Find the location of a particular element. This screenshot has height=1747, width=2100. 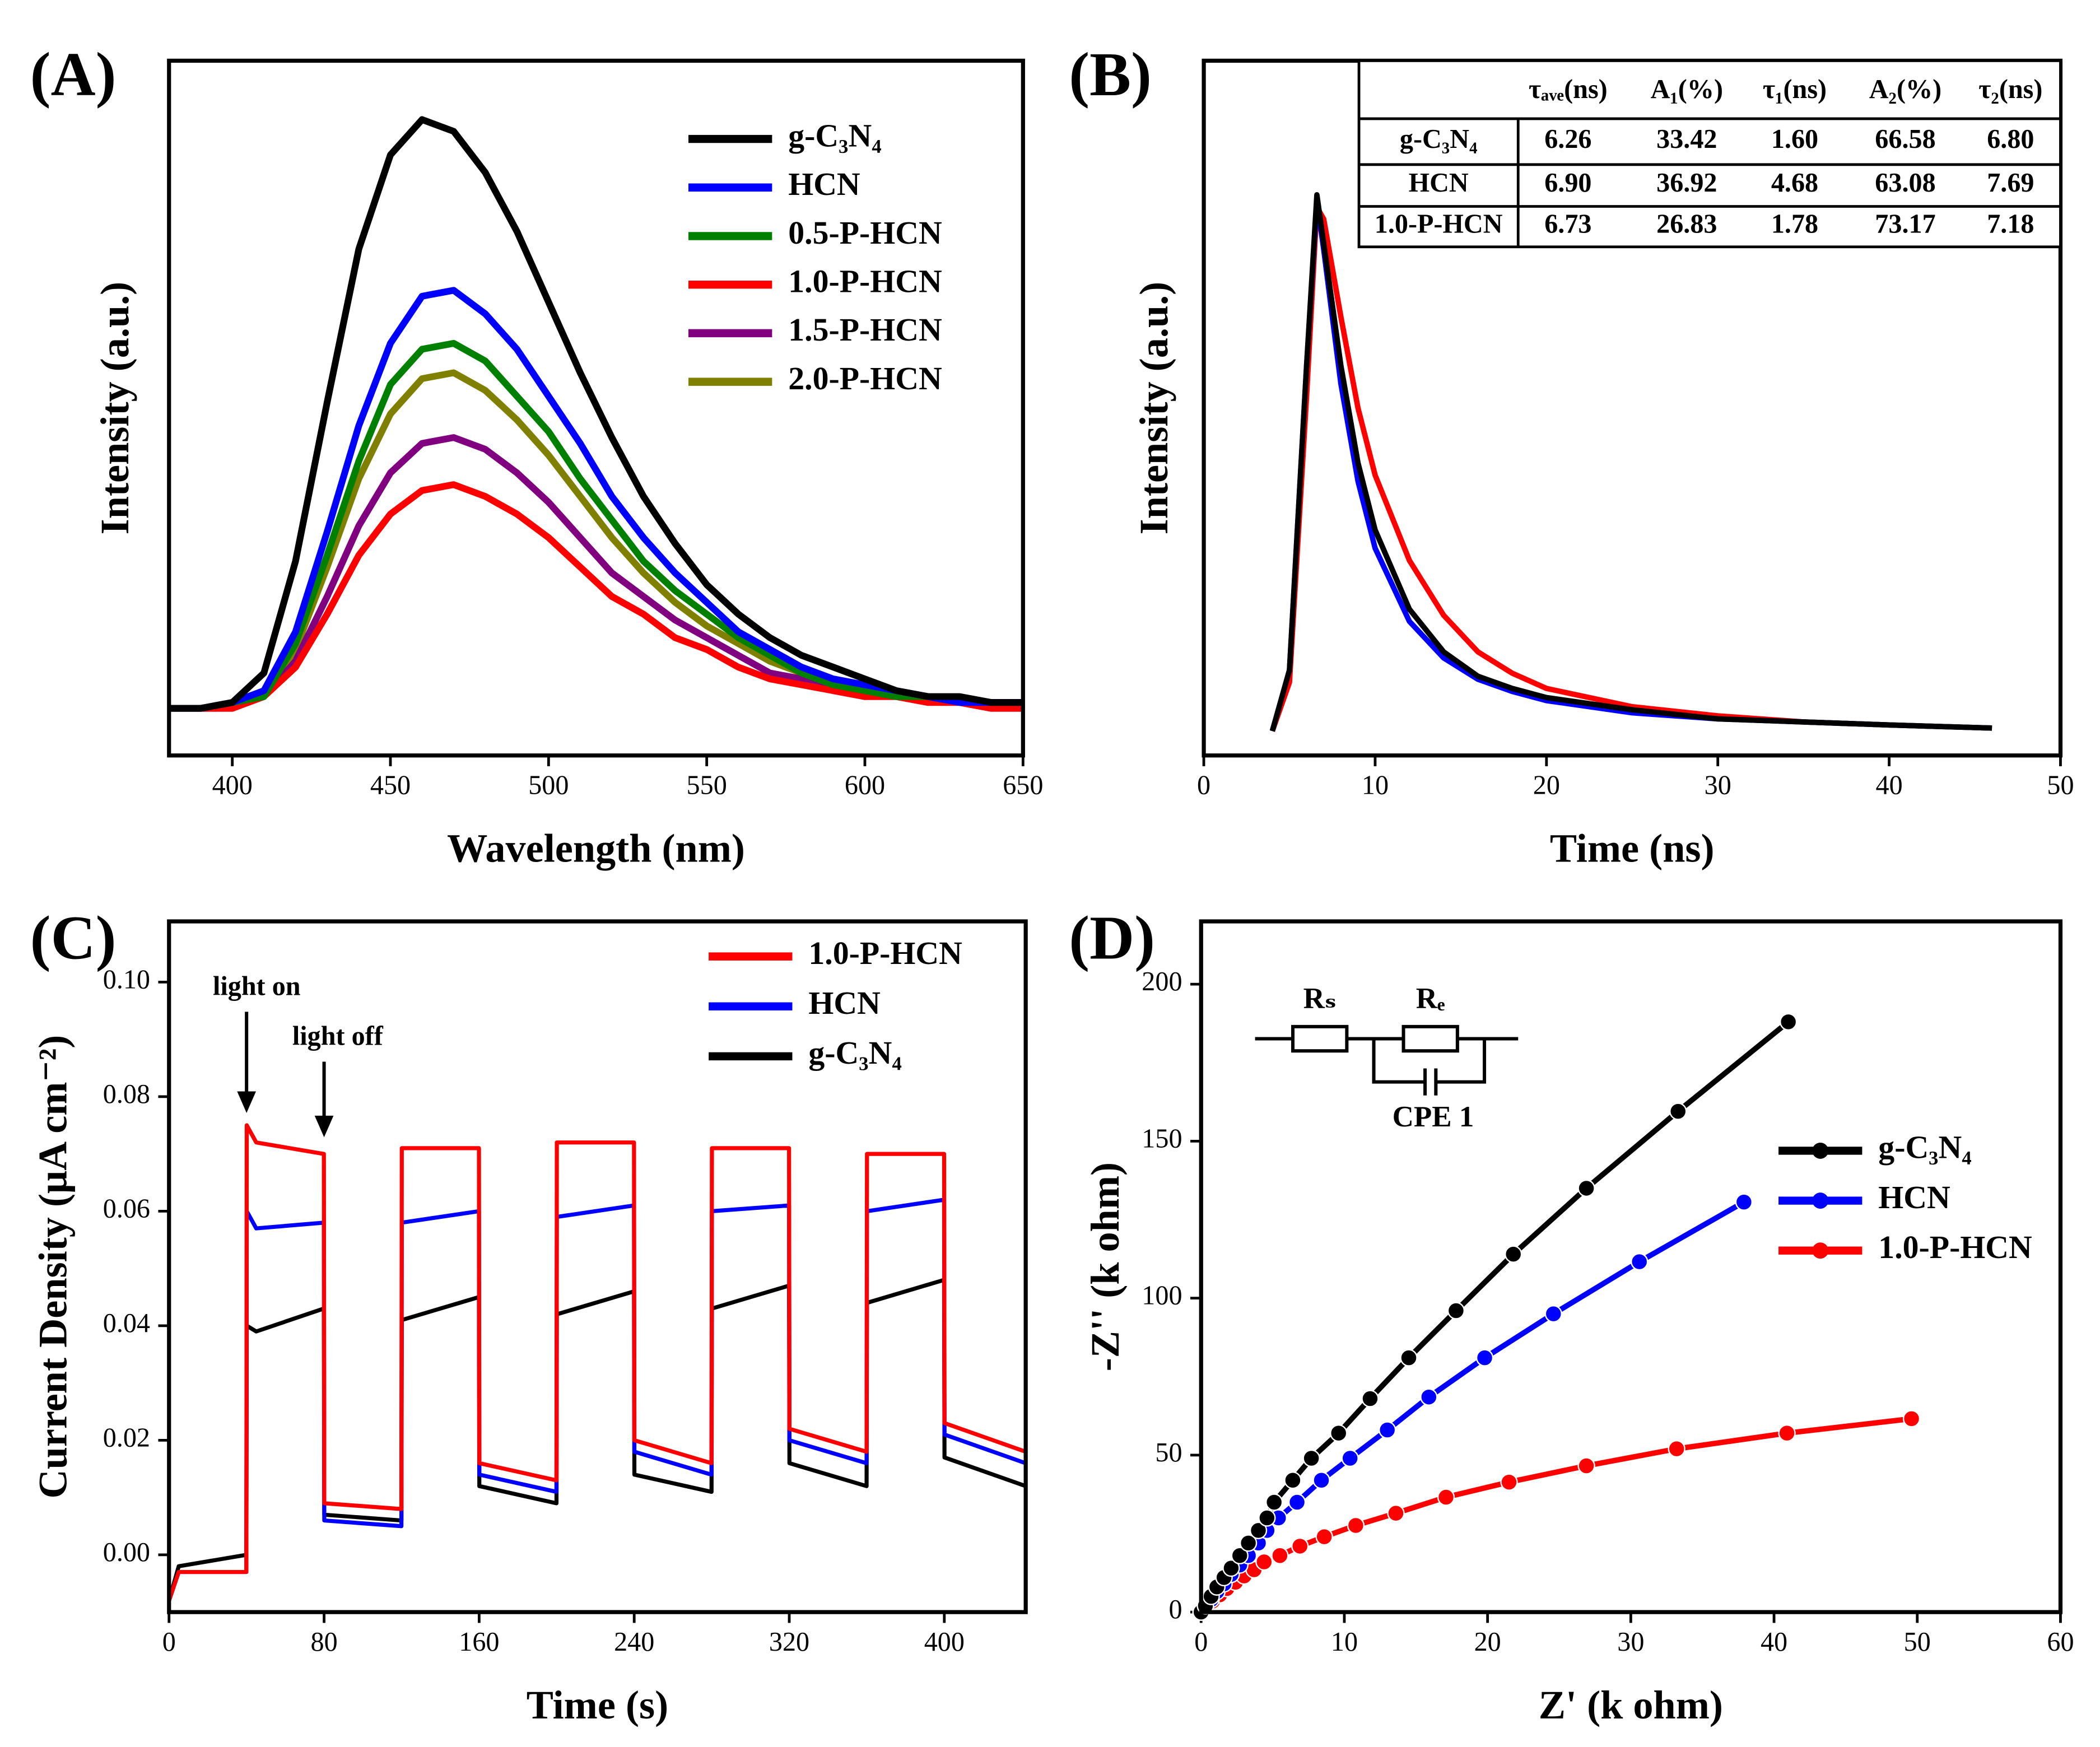

table-header: A₁(%) is located at coordinates (1687, 89).